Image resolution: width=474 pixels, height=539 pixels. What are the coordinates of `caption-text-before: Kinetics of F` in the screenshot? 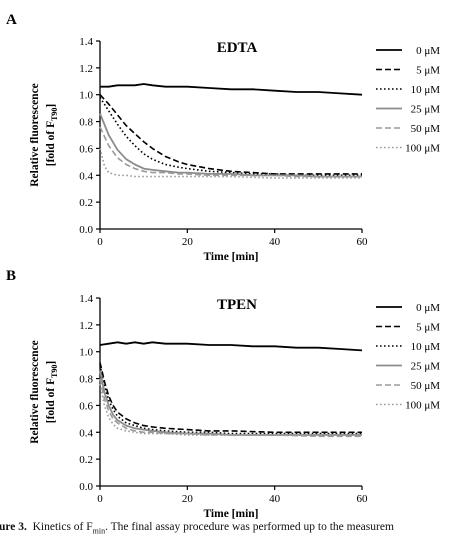 It's located at (62, 527).